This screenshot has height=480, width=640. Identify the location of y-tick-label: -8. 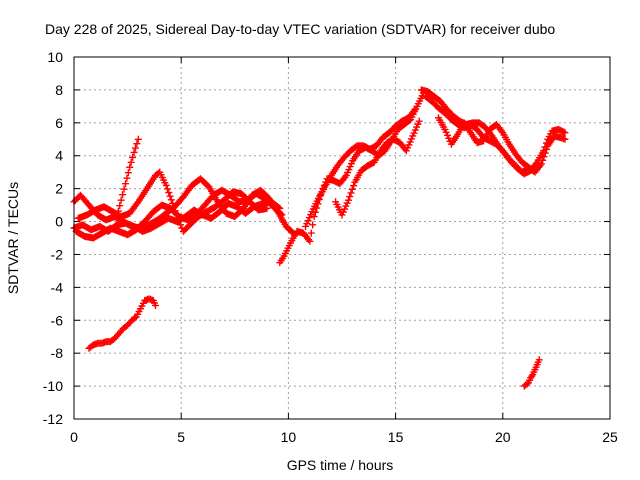
(57, 353).